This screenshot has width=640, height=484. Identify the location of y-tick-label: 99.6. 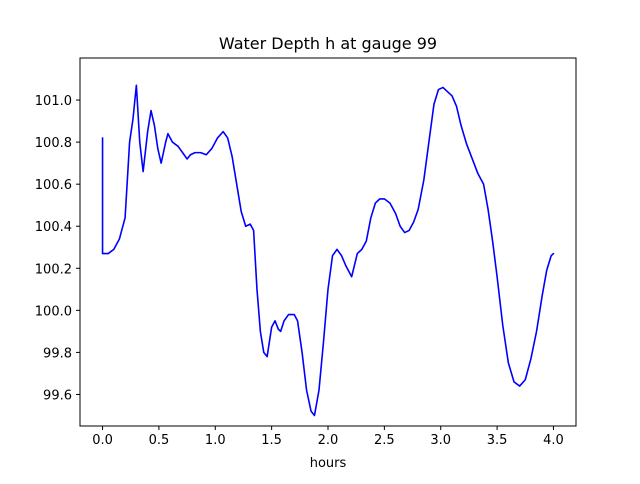
(57, 395).